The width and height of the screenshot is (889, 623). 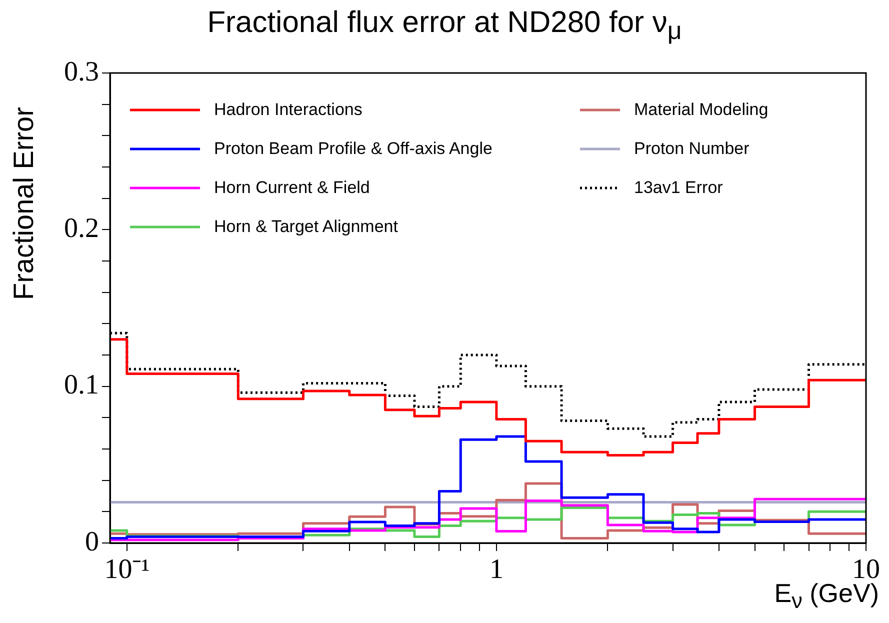 I want to click on legend-label: Hadron Interactions, so click(x=288, y=110).